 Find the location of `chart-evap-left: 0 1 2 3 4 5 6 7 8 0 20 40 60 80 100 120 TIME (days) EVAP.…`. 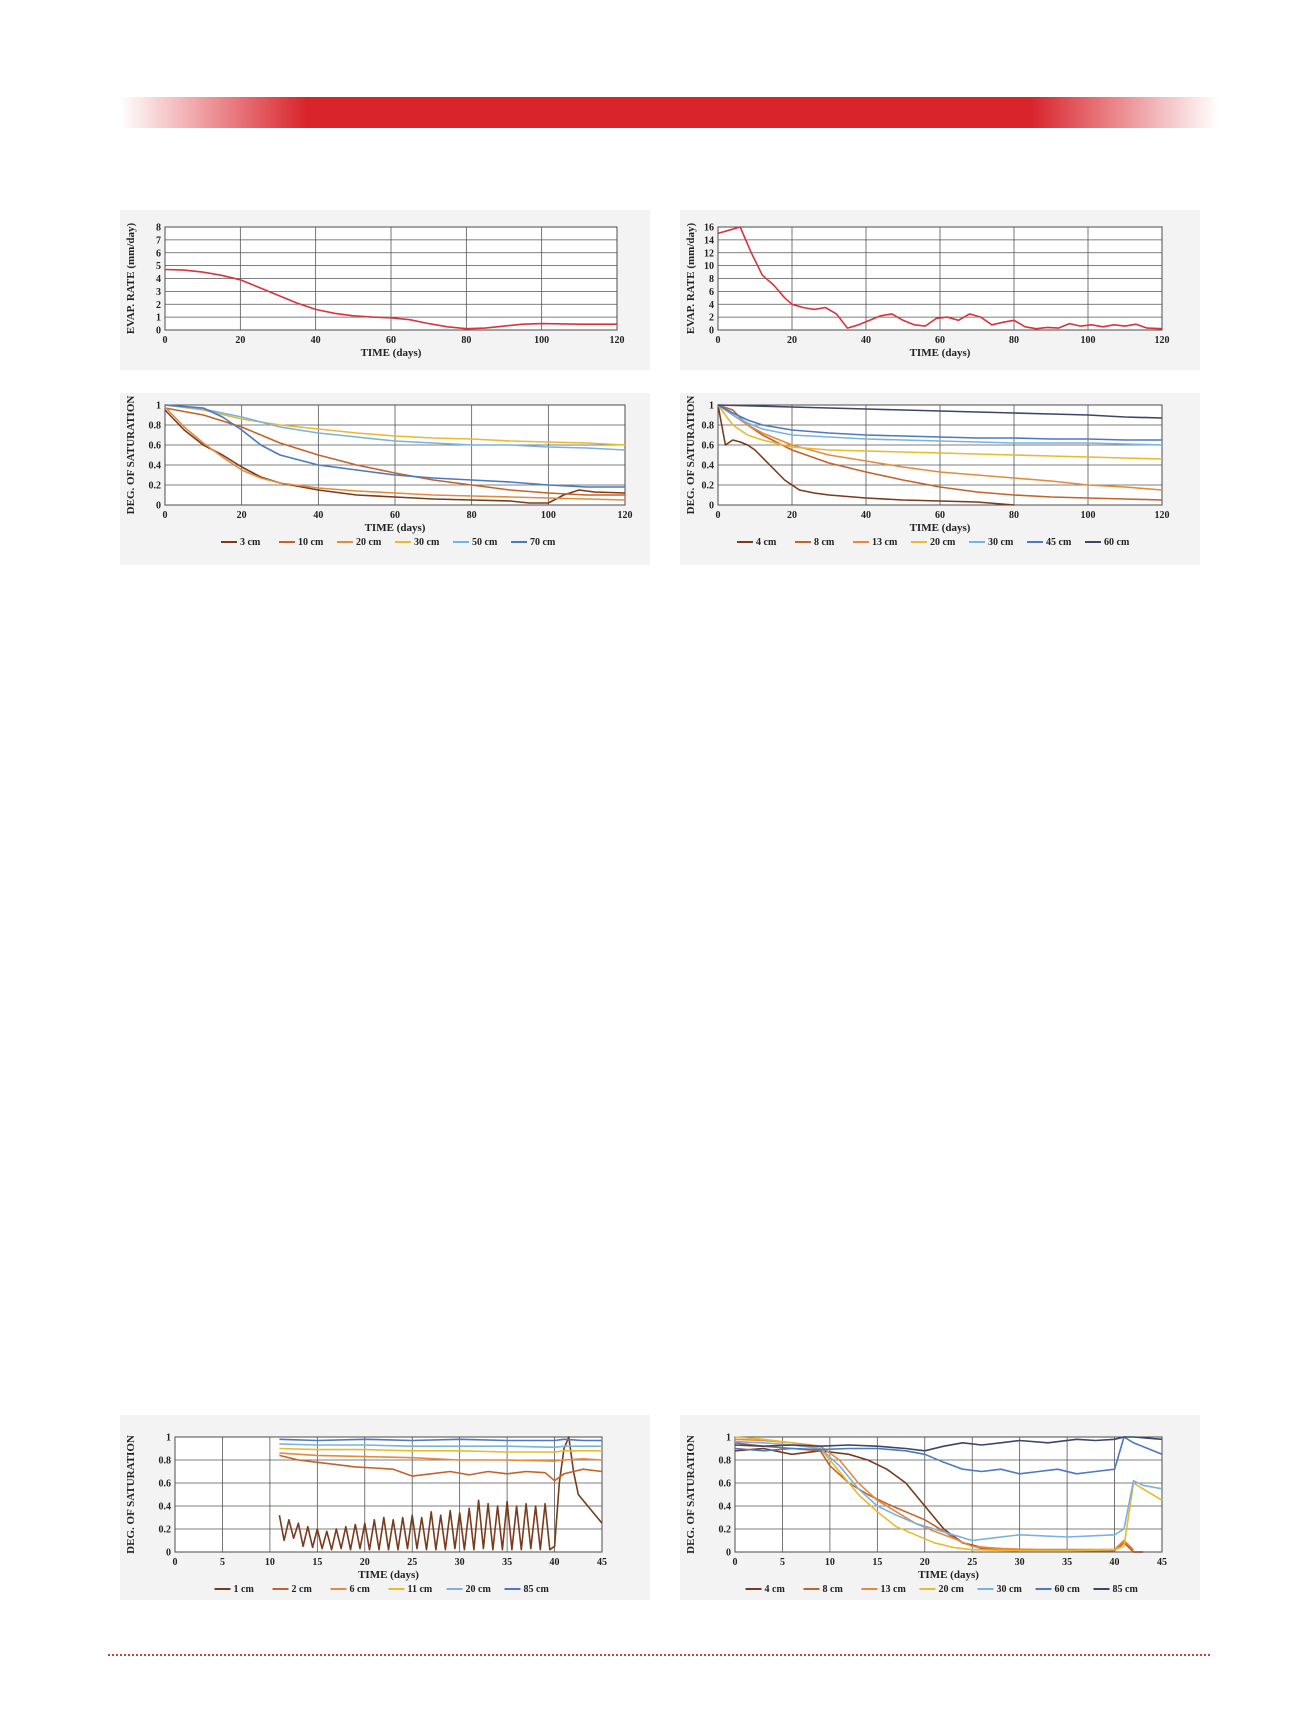

chart-evap-left: 0 1 2 3 4 5 6 7 8 0 20 40 60 80 100 120 TIME (days) EVAP.… is located at coordinates (385, 290).